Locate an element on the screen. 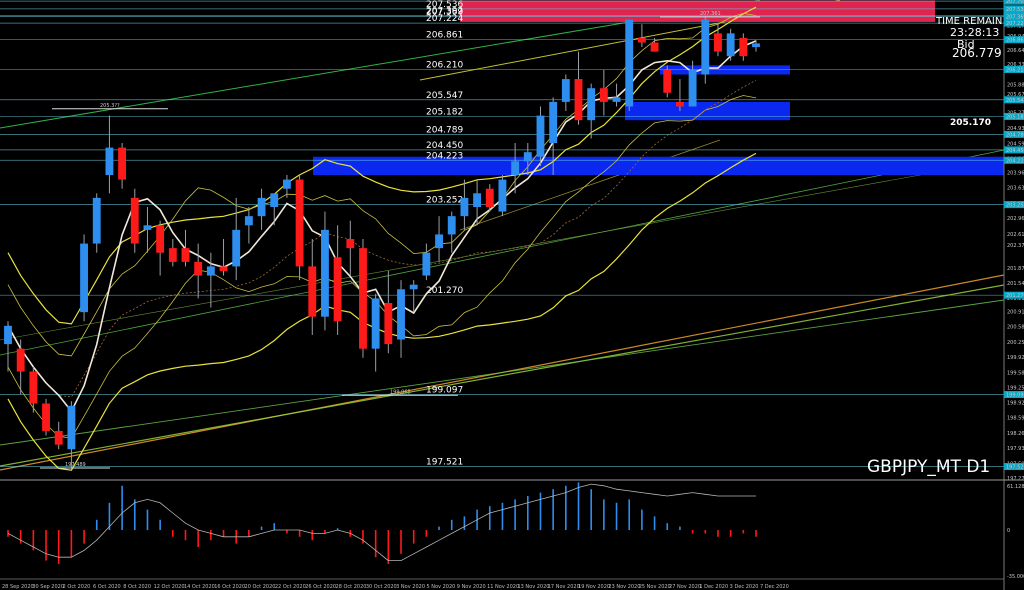 This screenshot has width=1024, height=590. date-tick-label: 9 Nov 2020 is located at coordinates (471, 587).